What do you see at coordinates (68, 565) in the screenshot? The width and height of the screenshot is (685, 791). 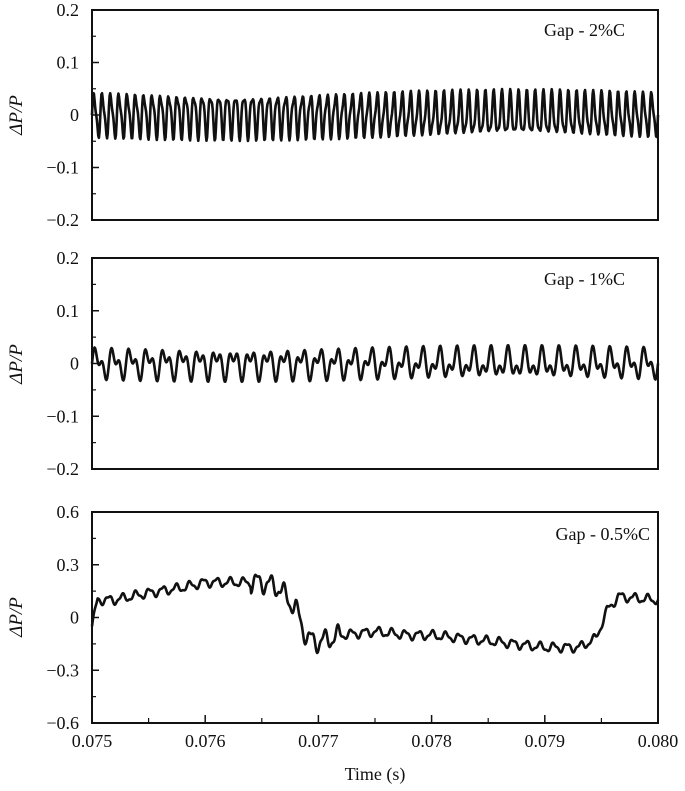 I see `y-tick-label: 0.3` at bounding box center [68, 565].